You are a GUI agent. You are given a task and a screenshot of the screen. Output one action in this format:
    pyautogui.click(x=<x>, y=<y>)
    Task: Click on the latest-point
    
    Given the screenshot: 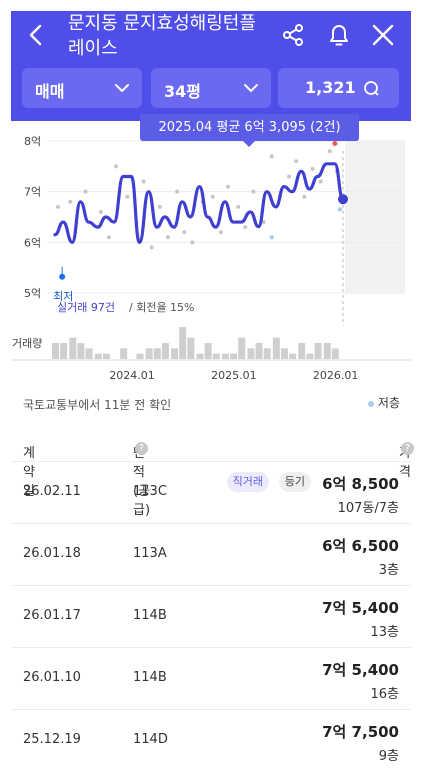 What is the action you would take?
    pyautogui.click(x=343, y=199)
    